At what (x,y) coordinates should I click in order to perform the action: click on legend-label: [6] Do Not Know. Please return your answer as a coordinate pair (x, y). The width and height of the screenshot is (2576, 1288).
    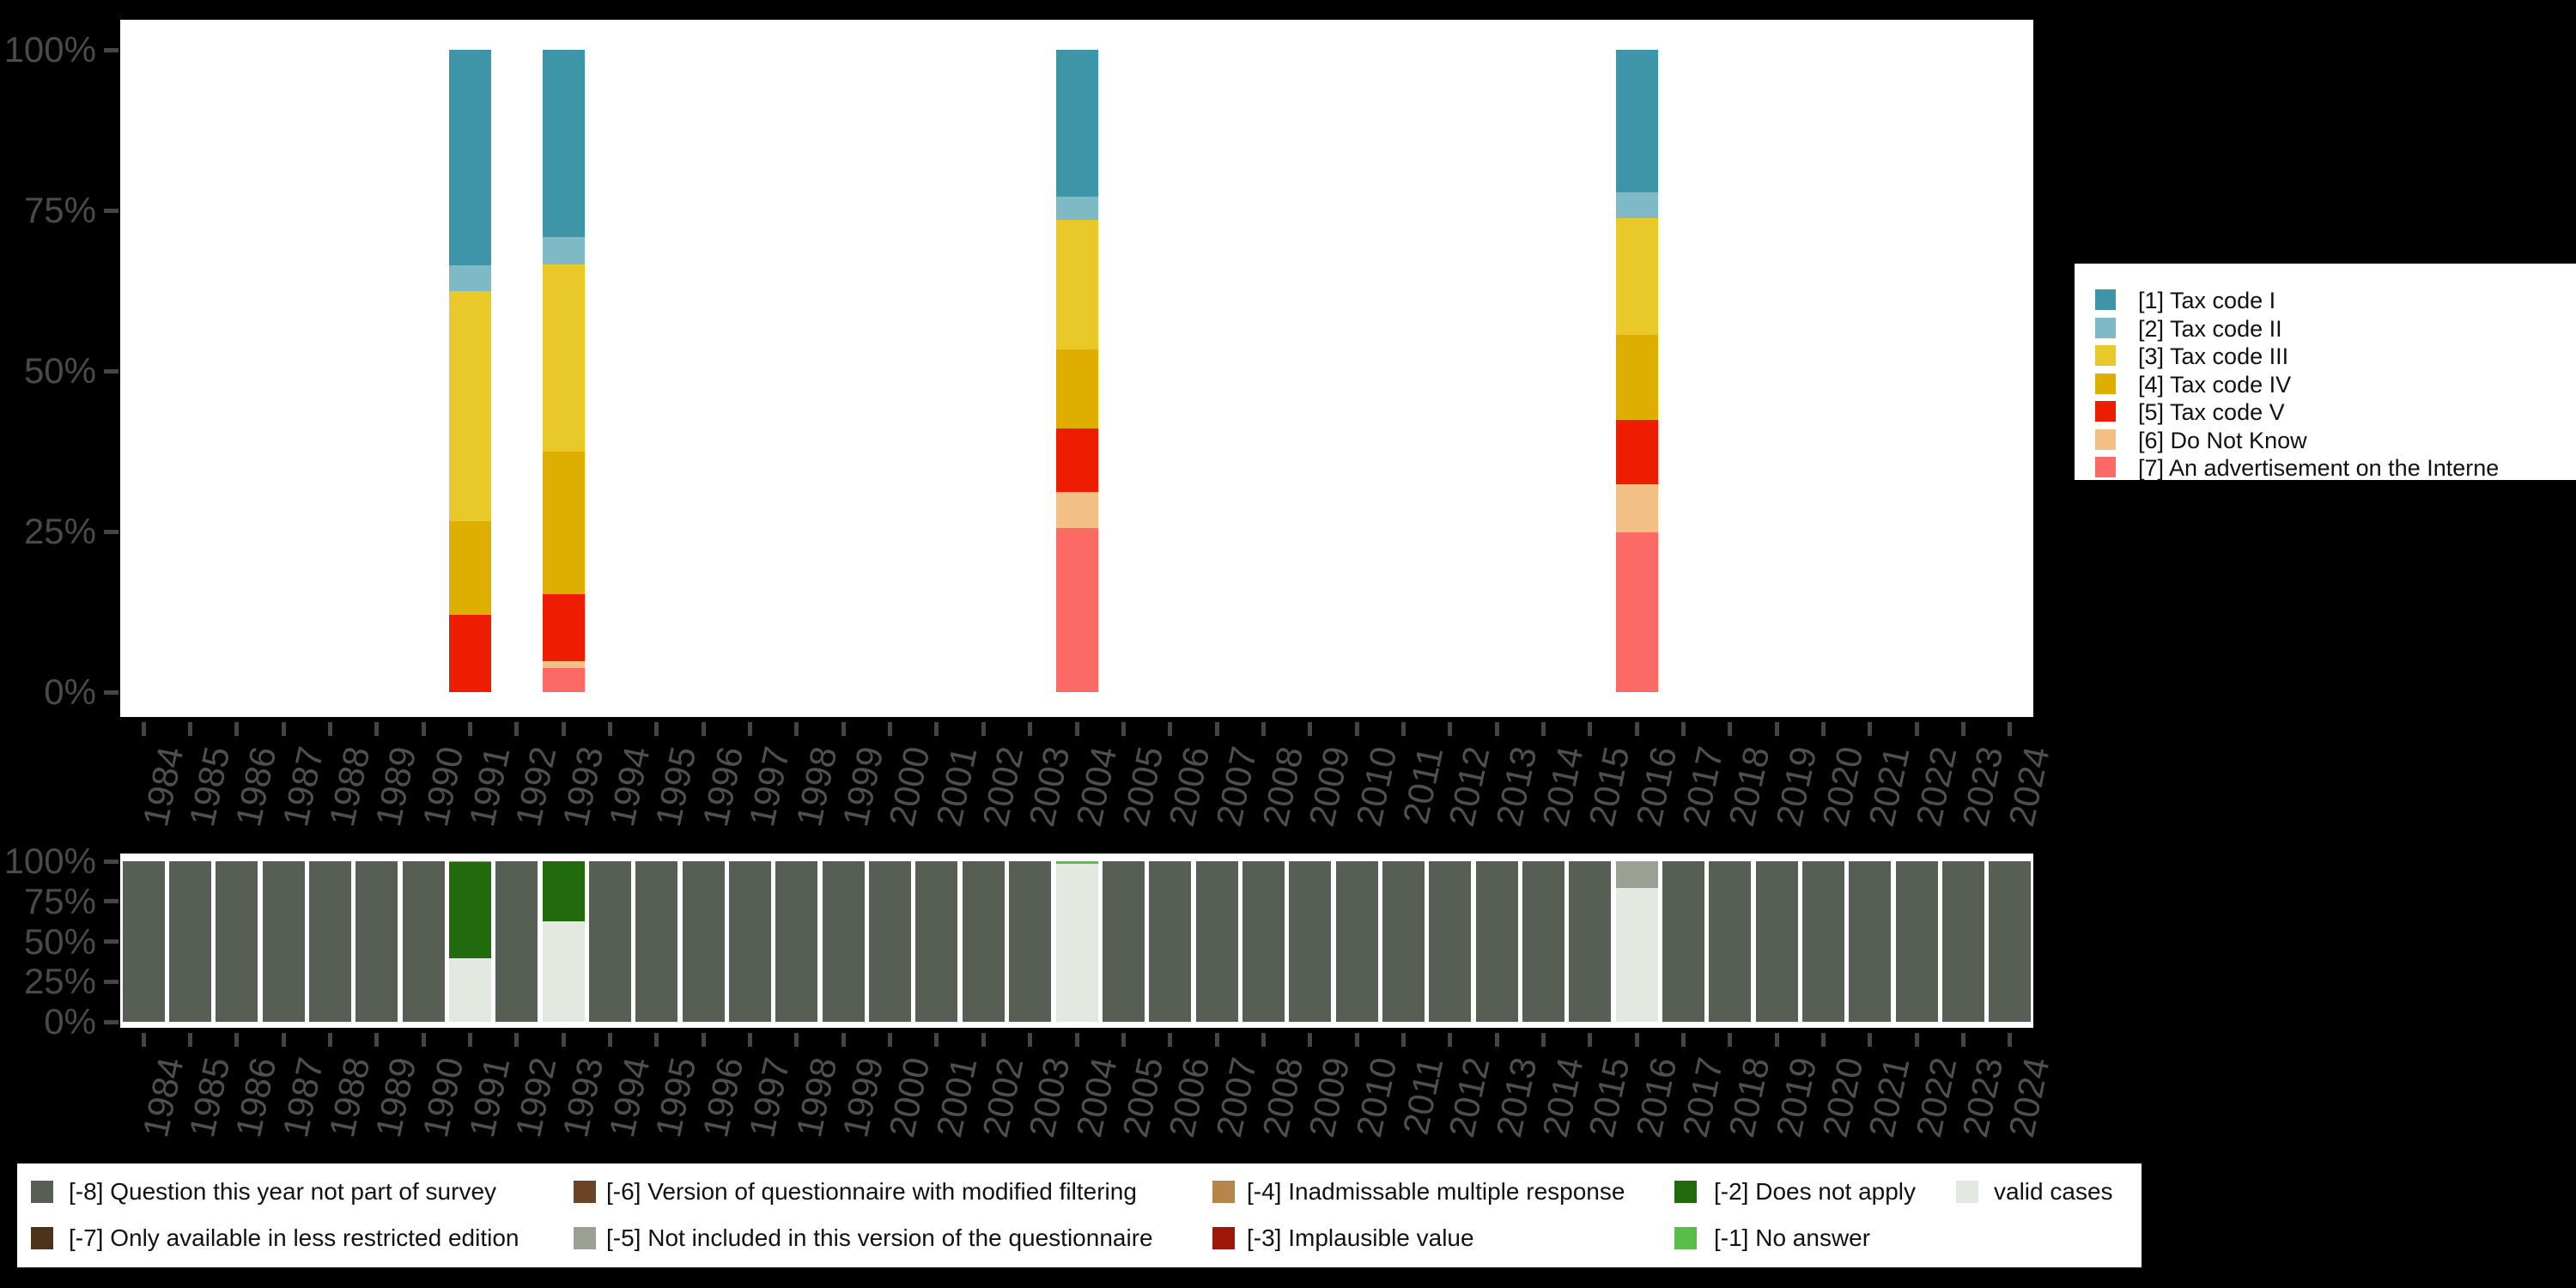
    Looking at the image, I should click on (2222, 440).